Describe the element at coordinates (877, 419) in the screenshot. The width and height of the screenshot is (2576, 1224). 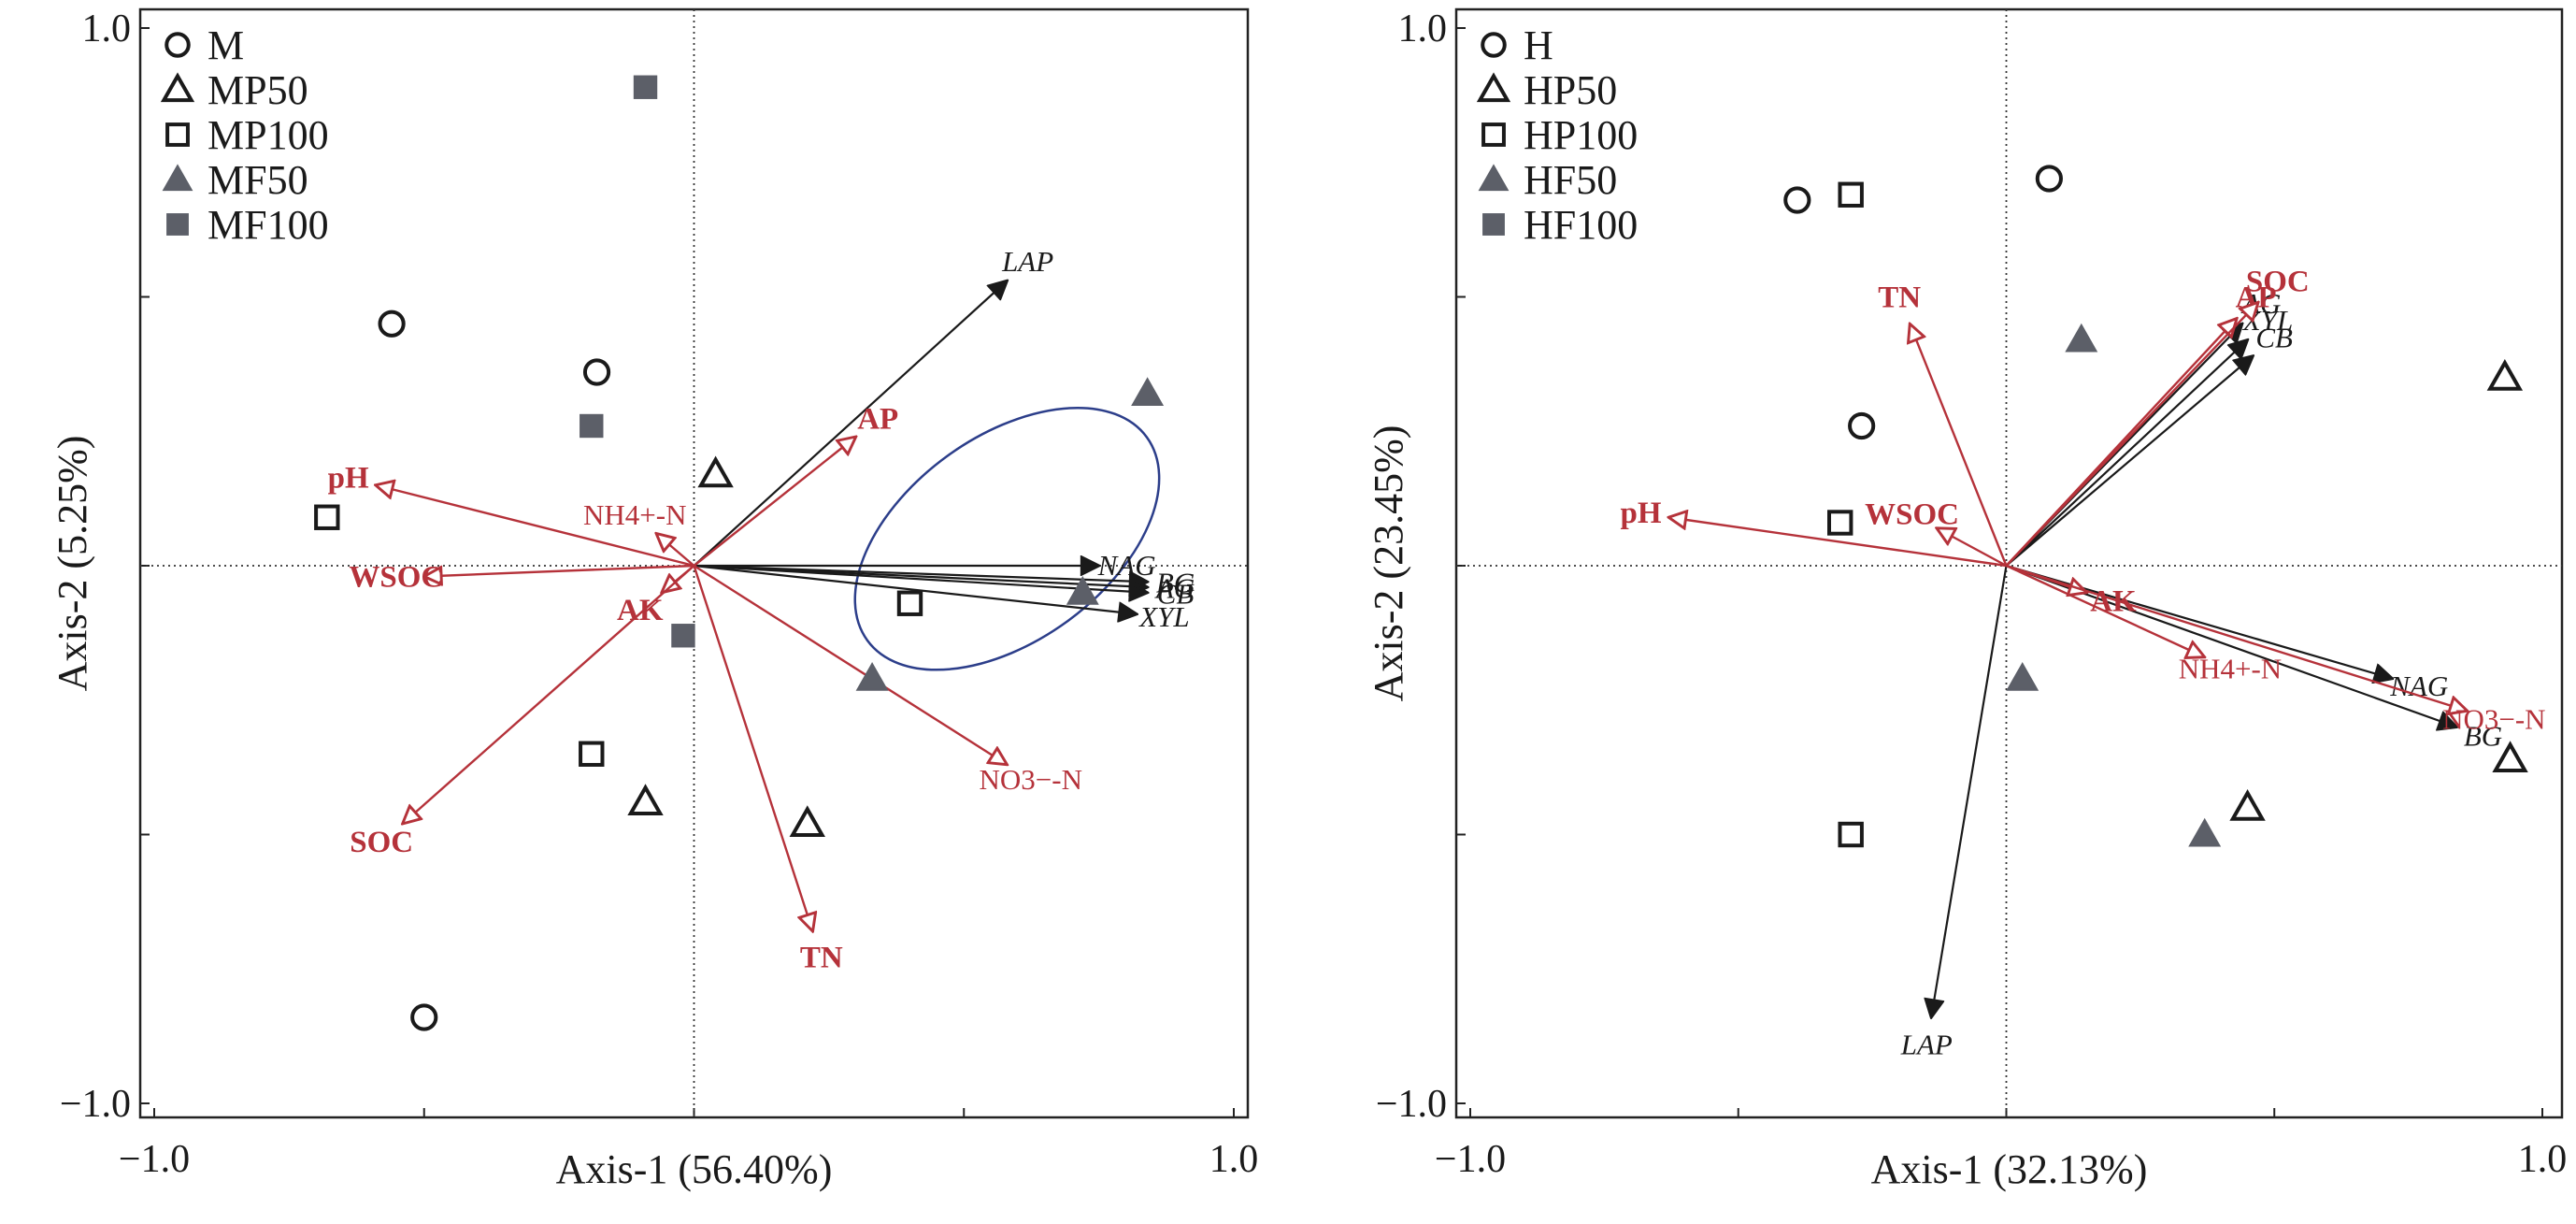
I see `env-label: AP` at that location.